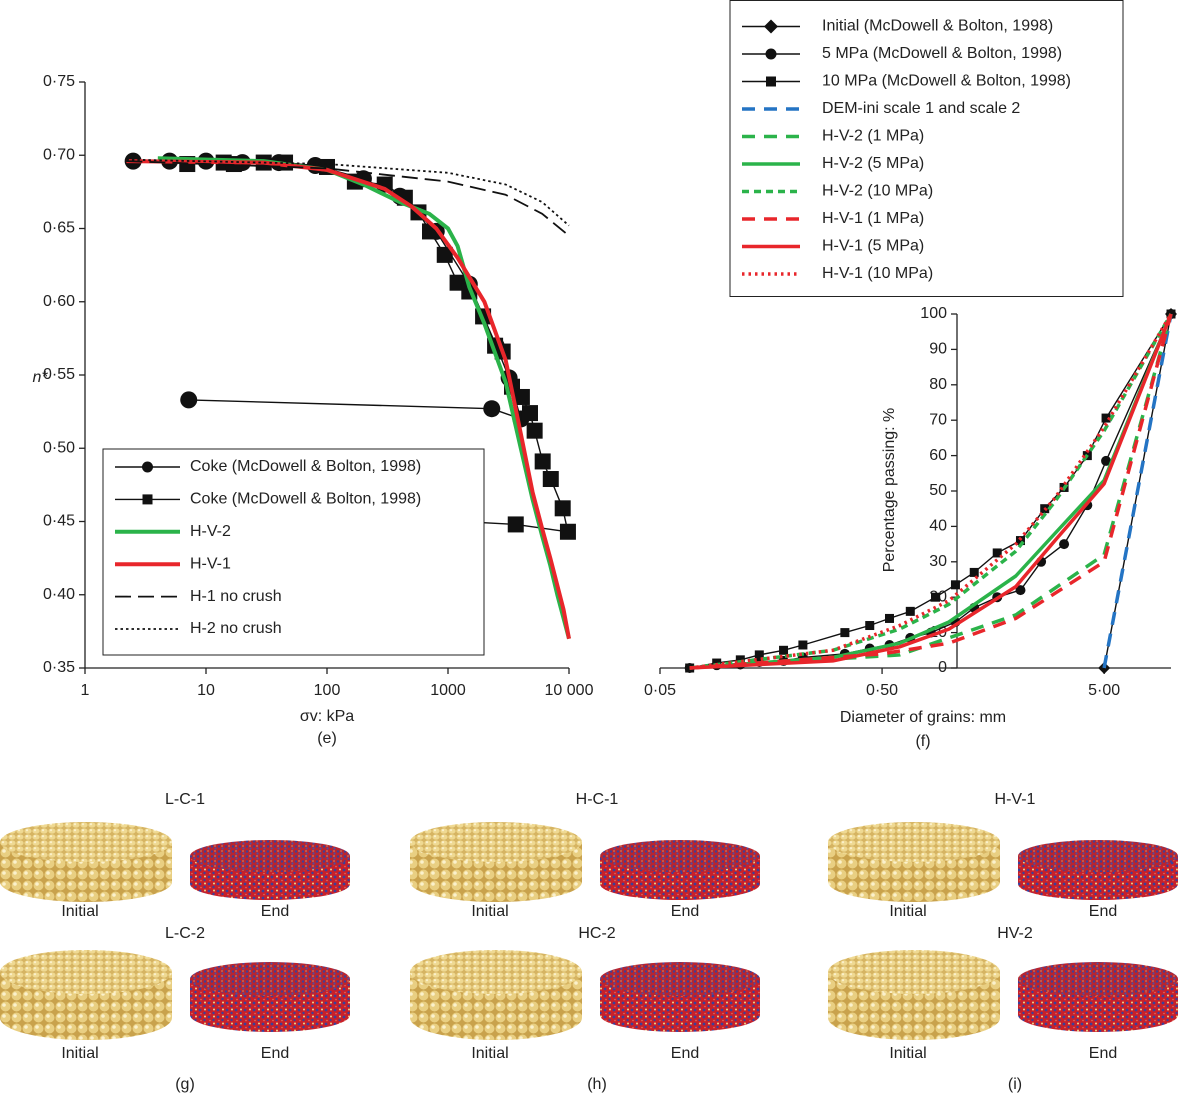  Describe the element at coordinates (59, 228) in the screenshot. I see `y-tick-label: 0·65` at that location.